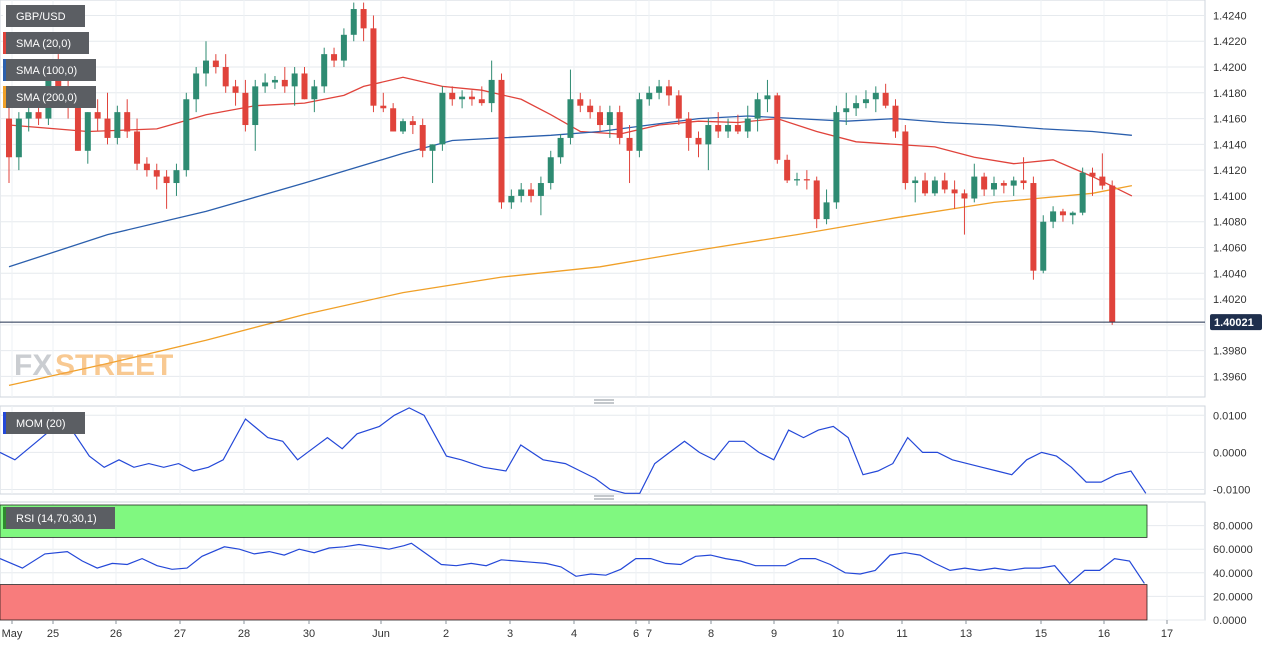 The width and height of the screenshot is (1280, 646). Describe the element at coordinates (44, 423) in the screenshot. I see `legend-mom: MOM (20)` at that location.